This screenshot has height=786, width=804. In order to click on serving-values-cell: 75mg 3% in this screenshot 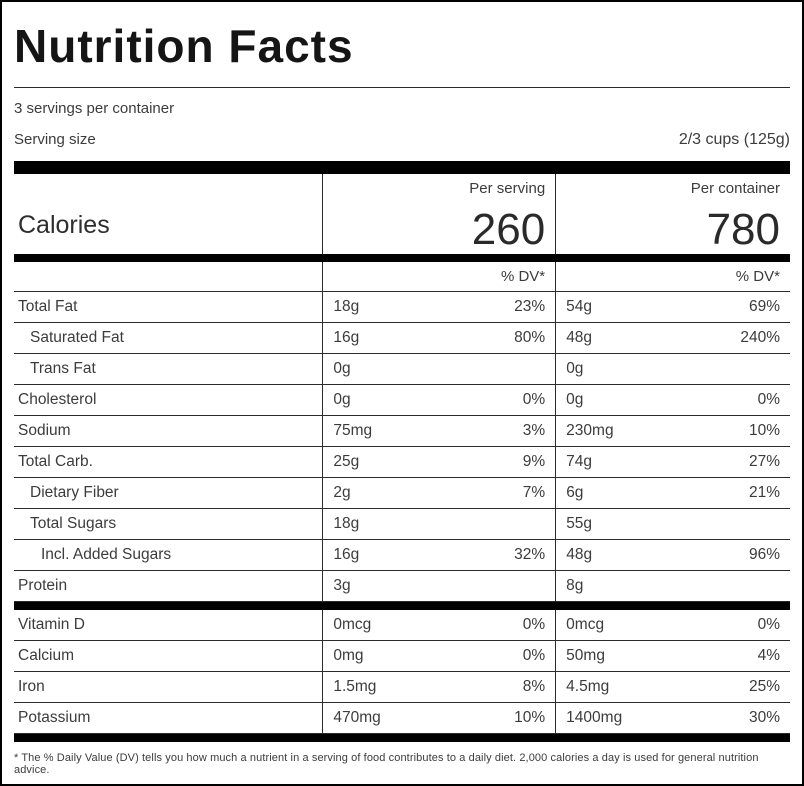, I will do `click(438, 431)`.